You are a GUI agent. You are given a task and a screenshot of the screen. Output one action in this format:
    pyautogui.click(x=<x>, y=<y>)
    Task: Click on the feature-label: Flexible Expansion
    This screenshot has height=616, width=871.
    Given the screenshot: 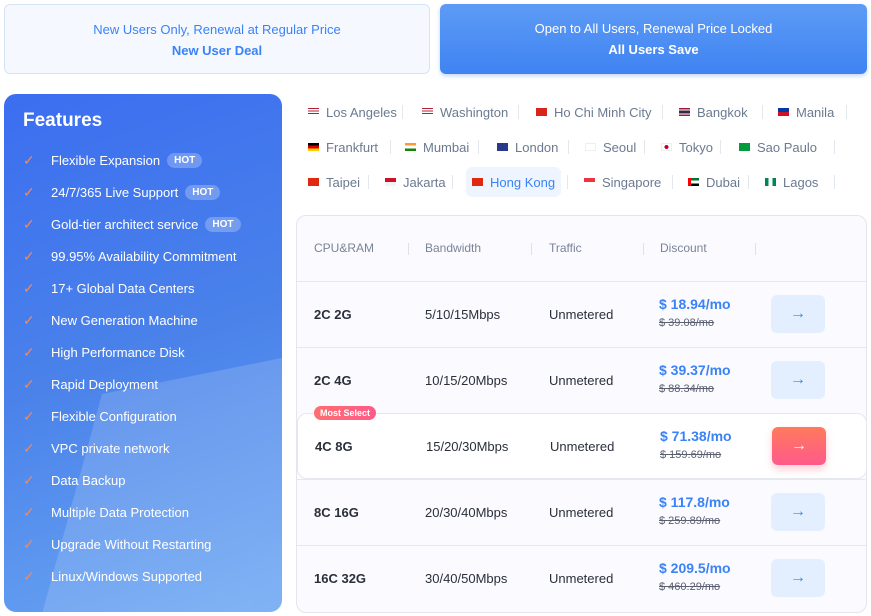 What is the action you would take?
    pyautogui.click(x=106, y=160)
    